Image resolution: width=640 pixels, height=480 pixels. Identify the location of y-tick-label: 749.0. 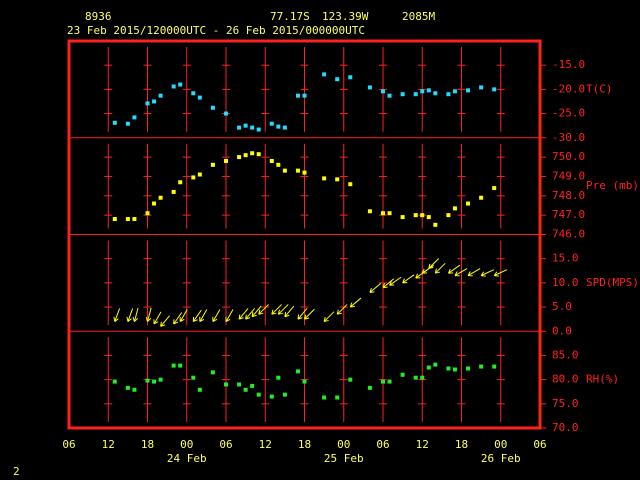
(568, 175).